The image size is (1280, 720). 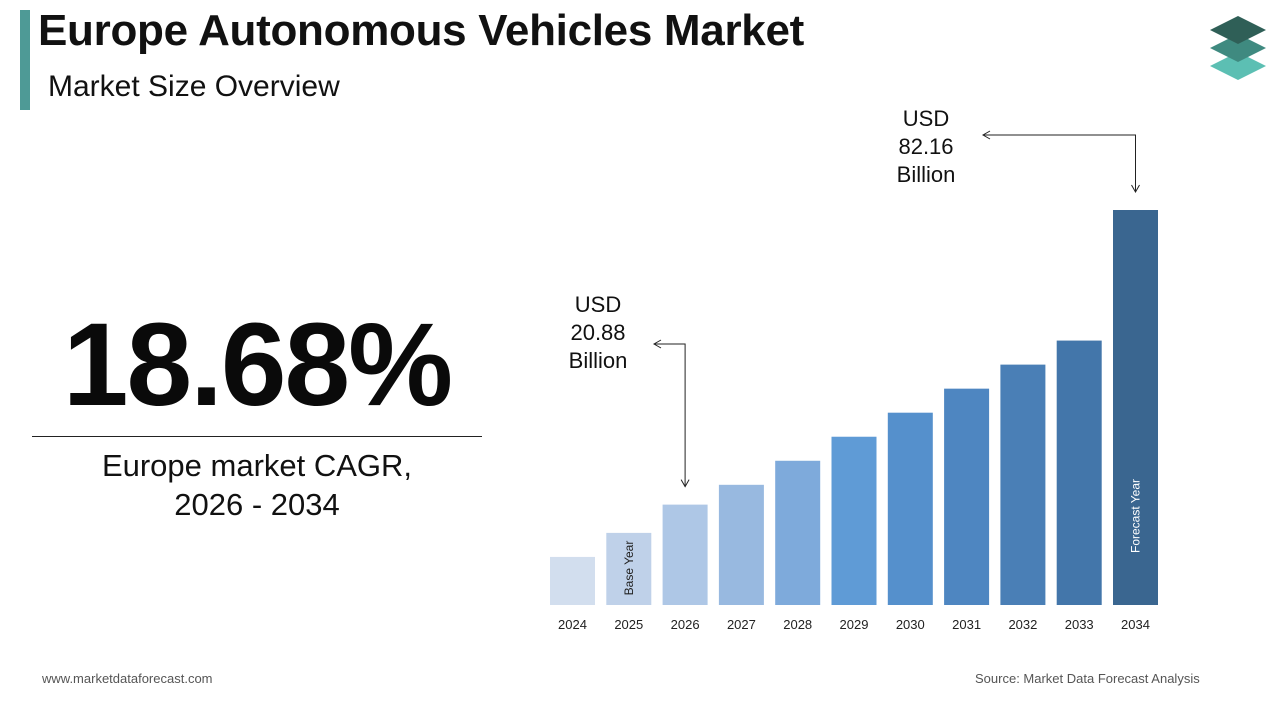 I want to click on cagr-label: Europe market CAGR, 2026 - 2034, so click(x=257, y=485).